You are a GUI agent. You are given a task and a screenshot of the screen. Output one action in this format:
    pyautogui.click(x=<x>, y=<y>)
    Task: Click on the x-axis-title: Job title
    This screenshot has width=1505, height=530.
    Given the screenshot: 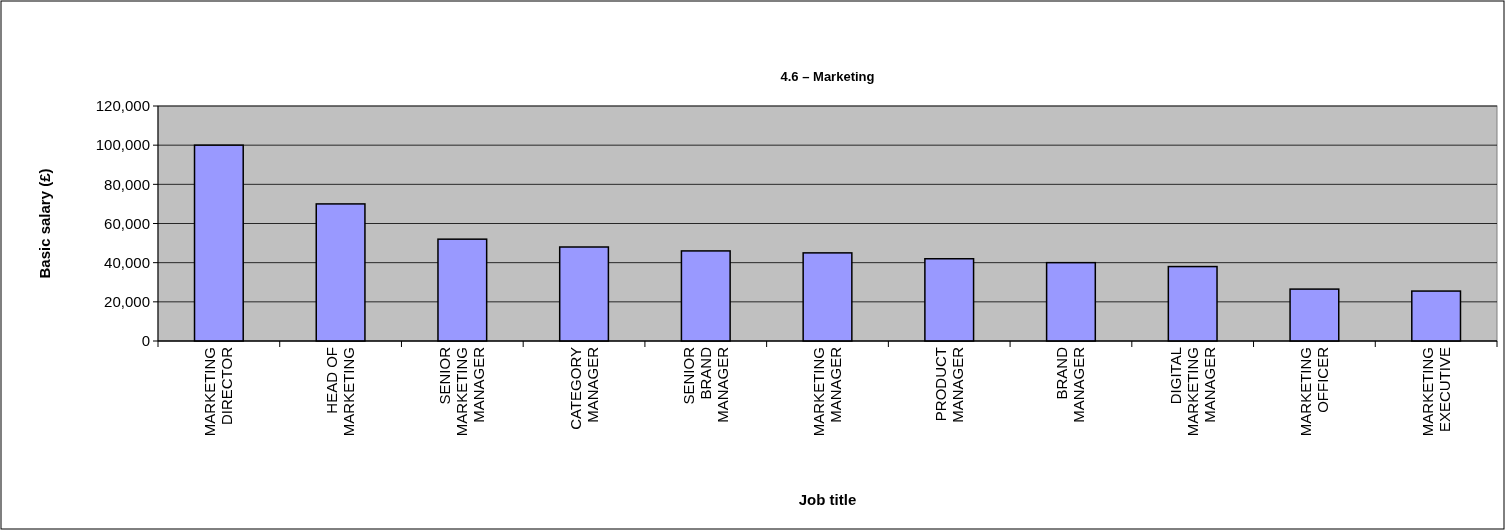 What is the action you would take?
    pyautogui.click(x=827, y=499)
    